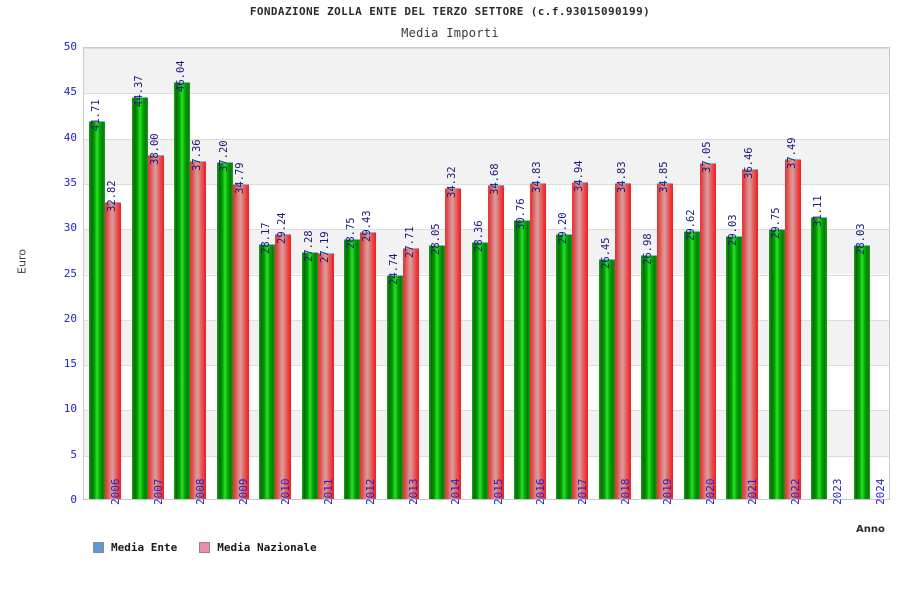 This screenshot has width=900, height=600. What do you see at coordinates (144, 547) in the screenshot?
I see `legend-label: Media Ente` at bounding box center [144, 547].